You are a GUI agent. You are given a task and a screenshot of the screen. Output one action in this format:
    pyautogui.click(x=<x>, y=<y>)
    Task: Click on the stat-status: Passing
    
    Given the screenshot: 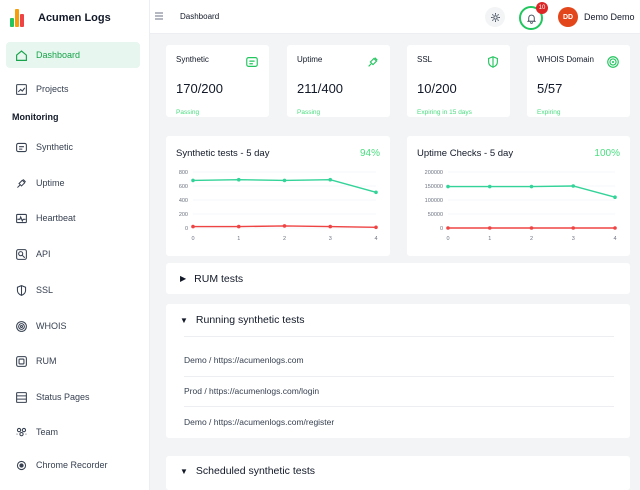 What is the action you would take?
    pyautogui.click(x=188, y=112)
    